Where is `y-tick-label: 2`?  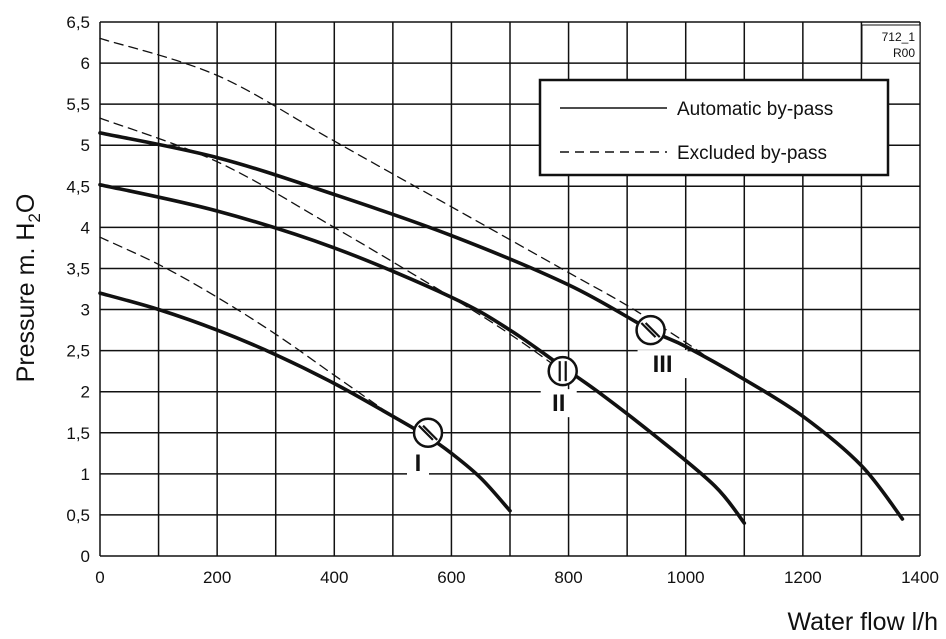
y-tick-label: 2 is located at coordinates (85, 392).